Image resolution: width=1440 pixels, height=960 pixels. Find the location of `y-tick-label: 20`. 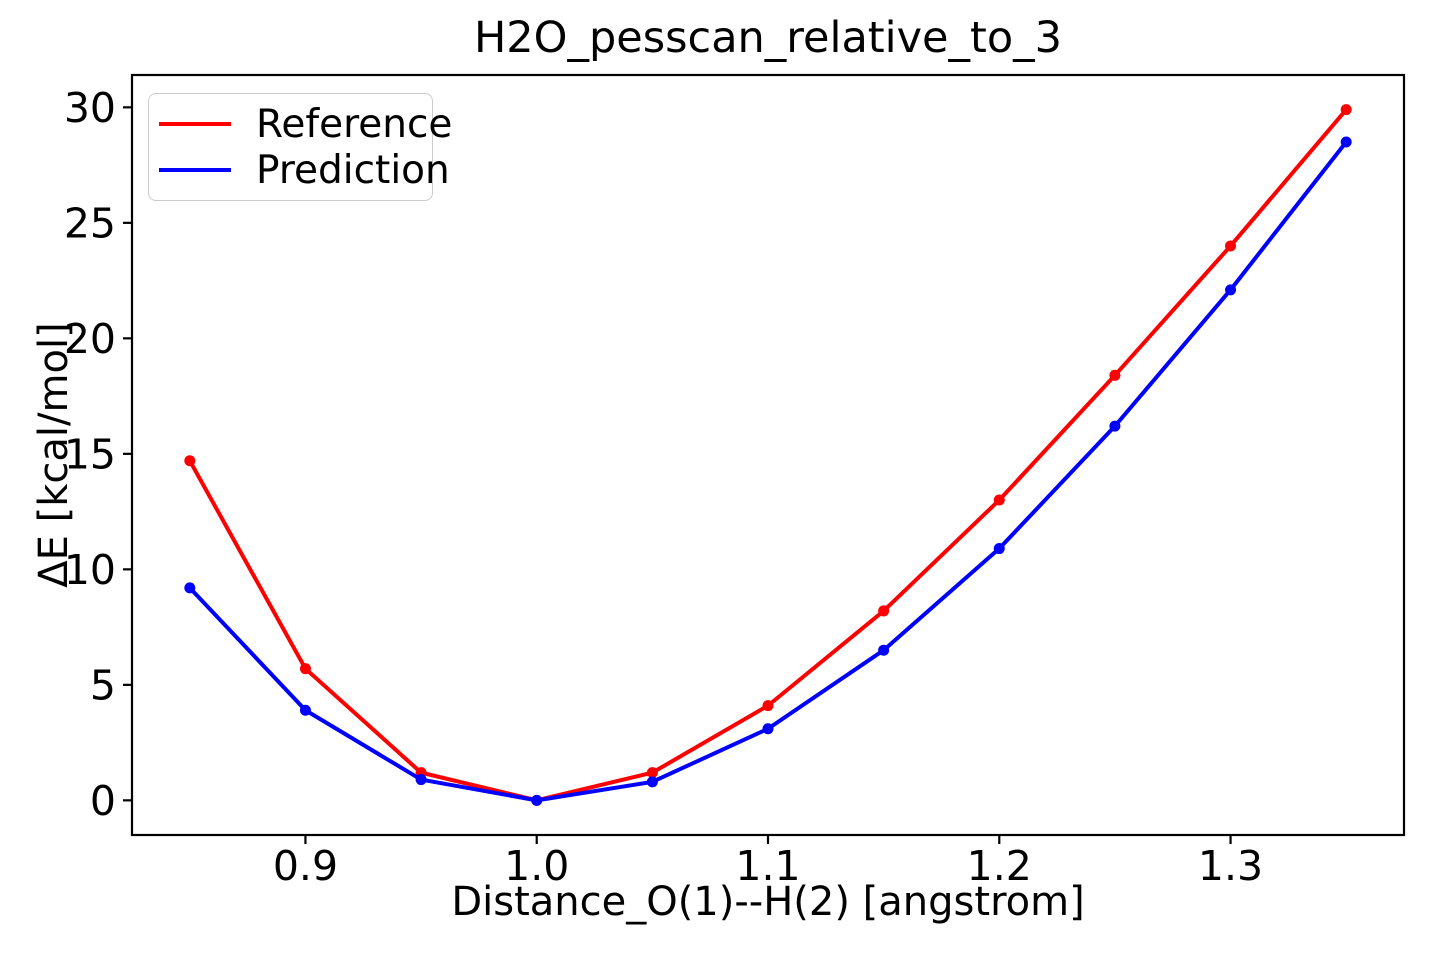

y-tick-label: 20 is located at coordinates (90, 339).